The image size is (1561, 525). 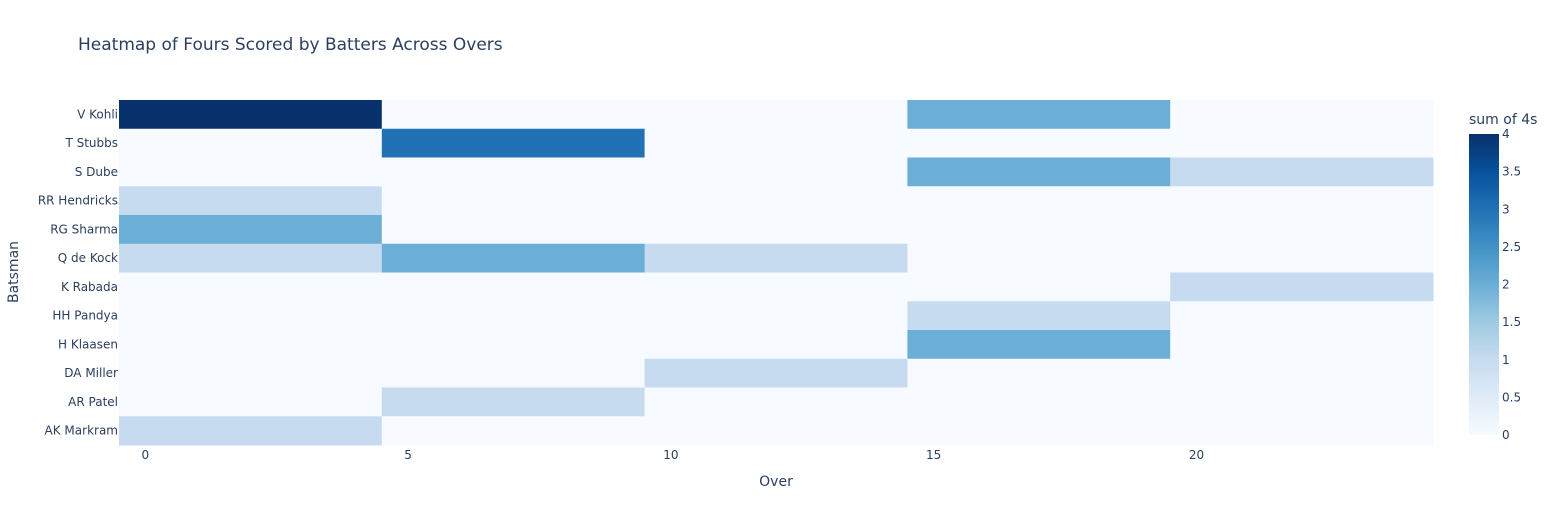 I want to click on x-tick-label: 5, so click(x=408, y=455).